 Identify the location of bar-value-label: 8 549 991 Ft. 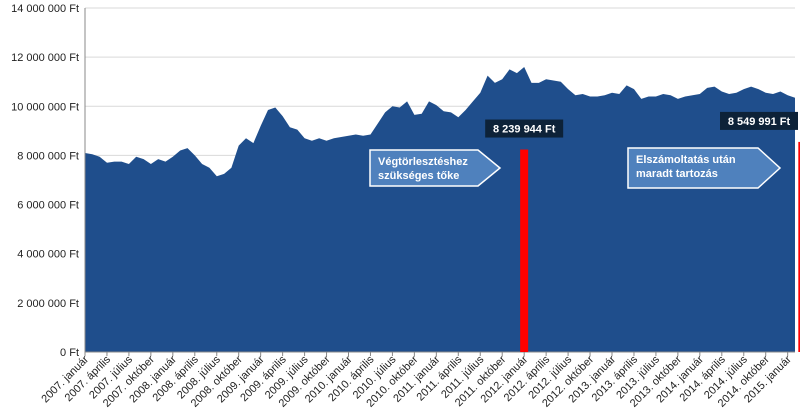
(759, 122).